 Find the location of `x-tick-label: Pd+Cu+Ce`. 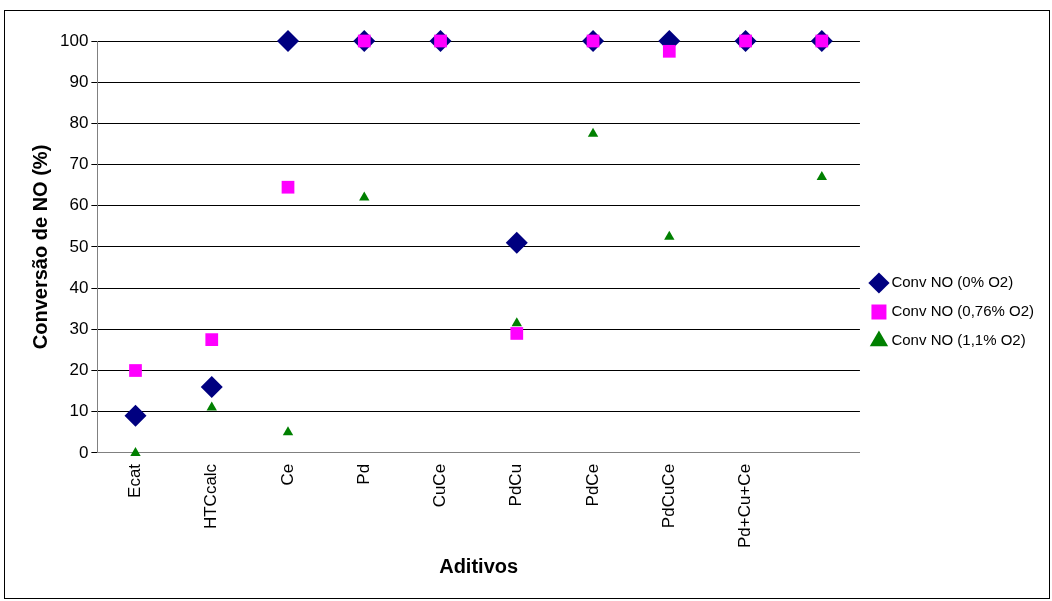

x-tick-label: Pd+Cu+Ce is located at coordinates (745, 506).